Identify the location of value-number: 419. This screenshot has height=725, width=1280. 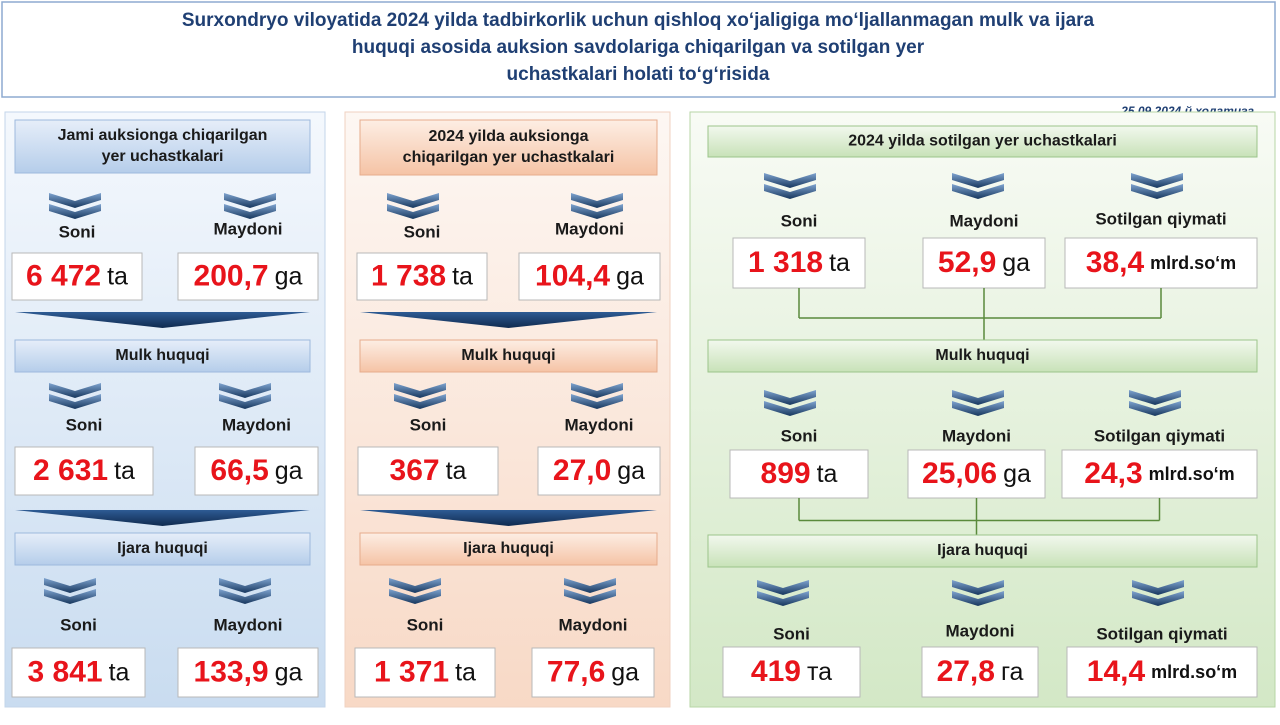
(776, 671).